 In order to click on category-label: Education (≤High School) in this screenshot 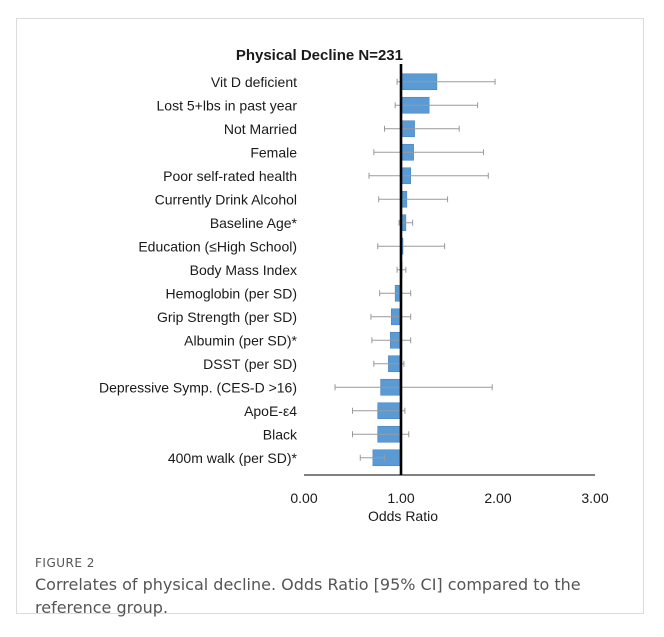, I will do `click(217, 246)`.